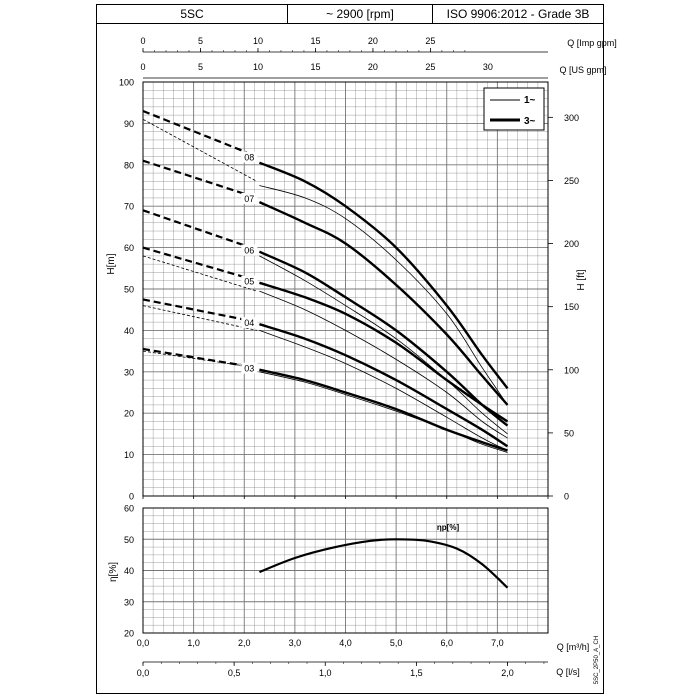 The height and width of the screenshot is (700, 700). What do you see at coordinates (258, 67) in the screenshot?
I see `us-gpm-tick: 10` at bounding box center [258, 67].